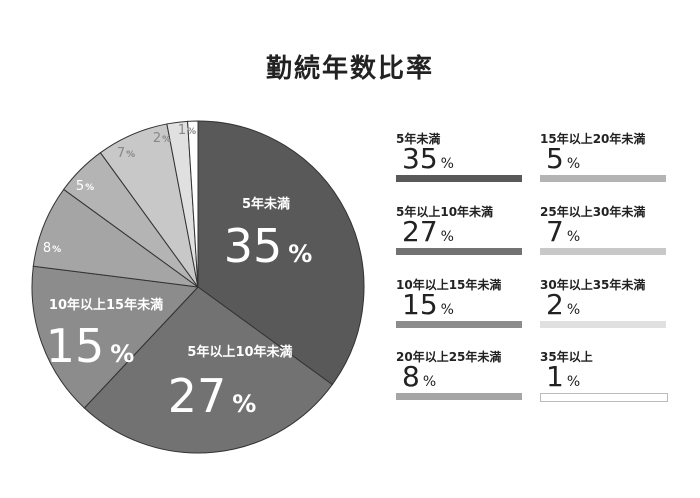  I want to click on legend-label: 5年未満, so click(418, 139).